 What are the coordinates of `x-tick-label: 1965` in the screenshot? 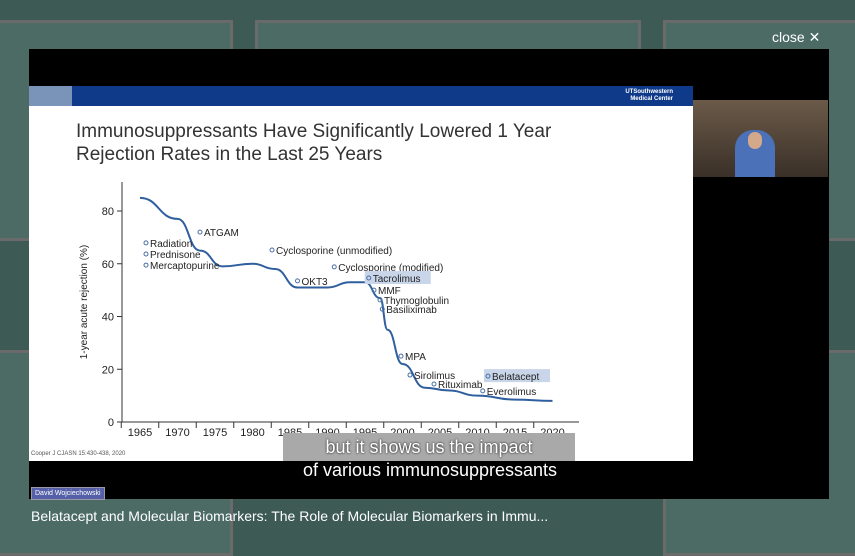 It's located at (140, 433).